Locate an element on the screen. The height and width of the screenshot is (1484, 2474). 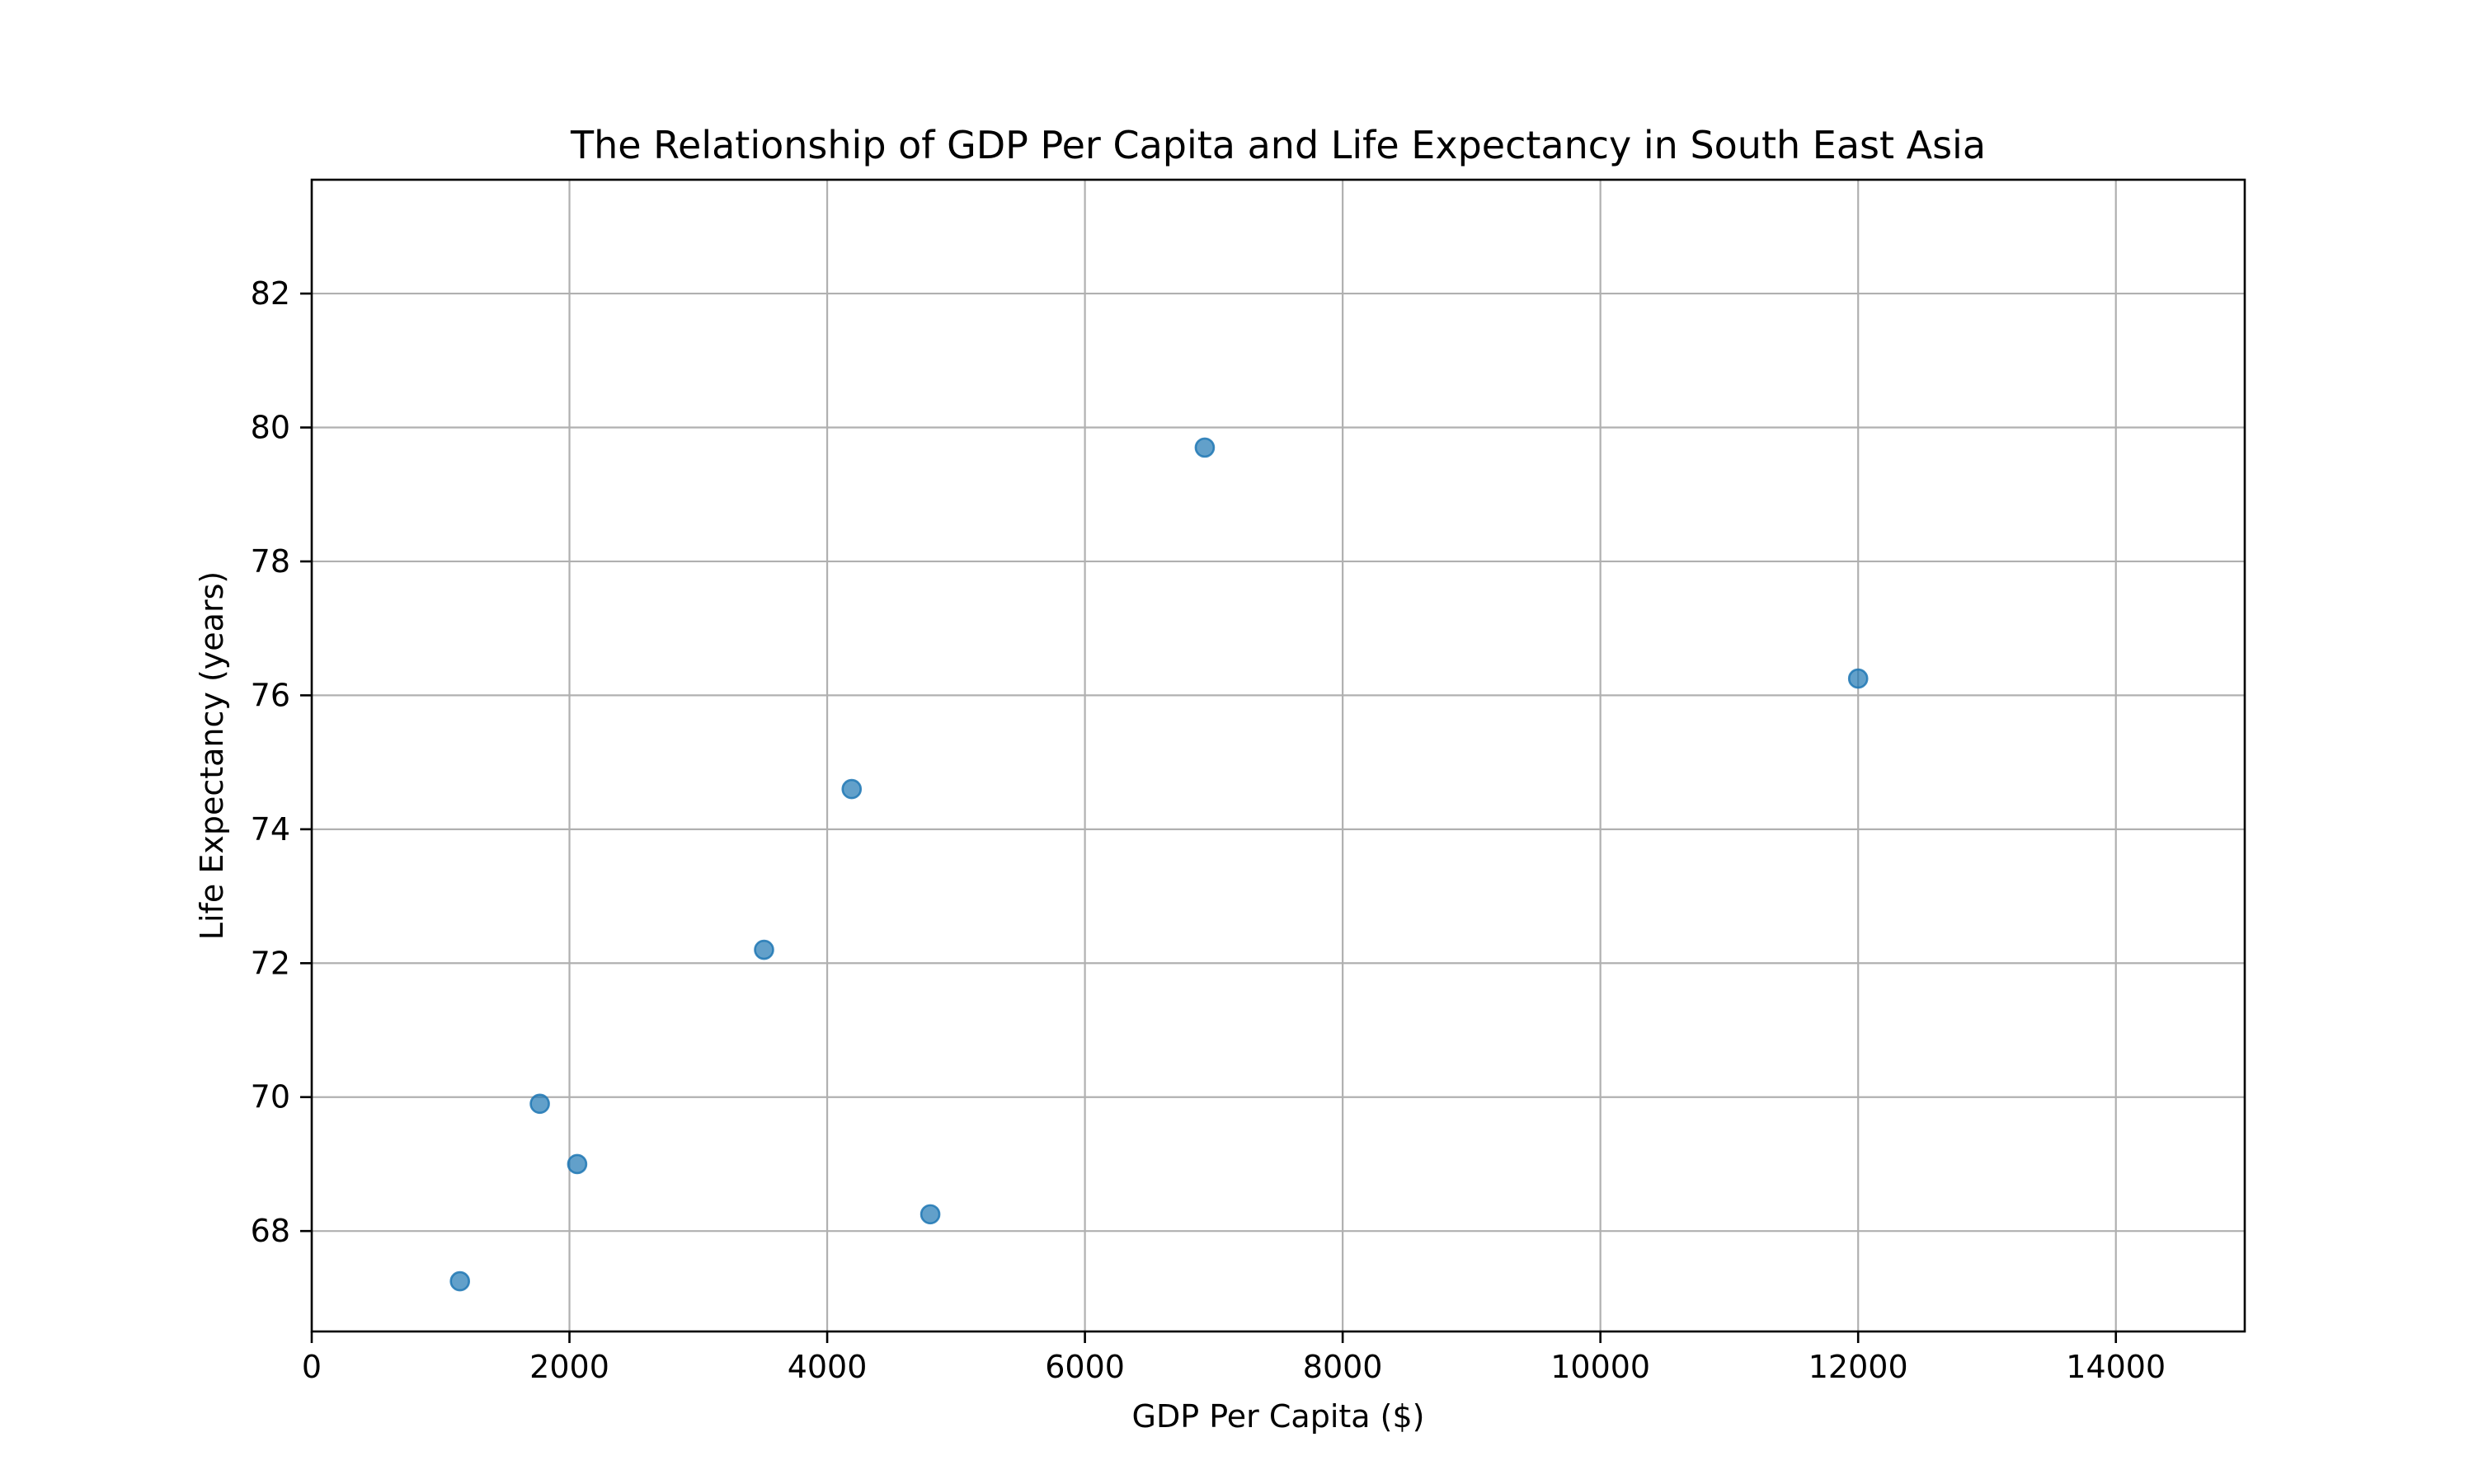
y-tick-label: 70 is located at coordinates (270, 1097).